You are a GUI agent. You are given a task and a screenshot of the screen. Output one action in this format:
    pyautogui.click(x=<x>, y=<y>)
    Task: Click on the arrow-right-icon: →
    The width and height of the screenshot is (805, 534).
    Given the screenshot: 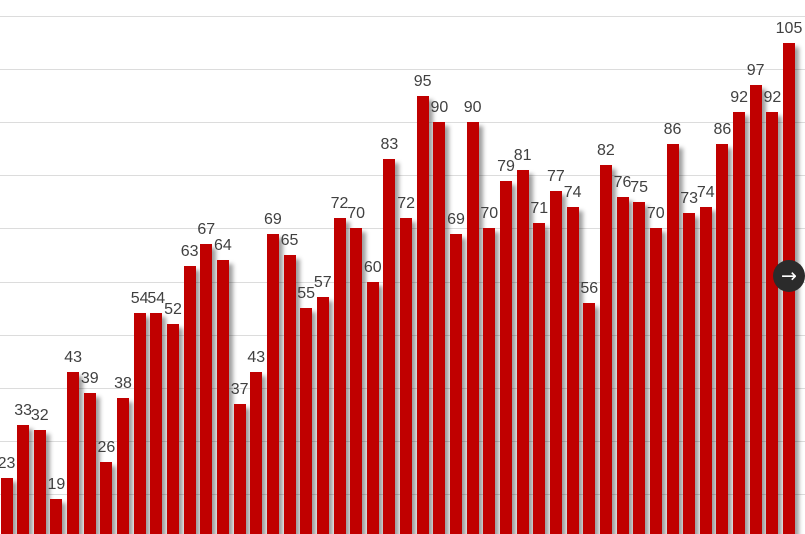 What is the action you would take?
    pyautogui.click(x=789, y=275)
    